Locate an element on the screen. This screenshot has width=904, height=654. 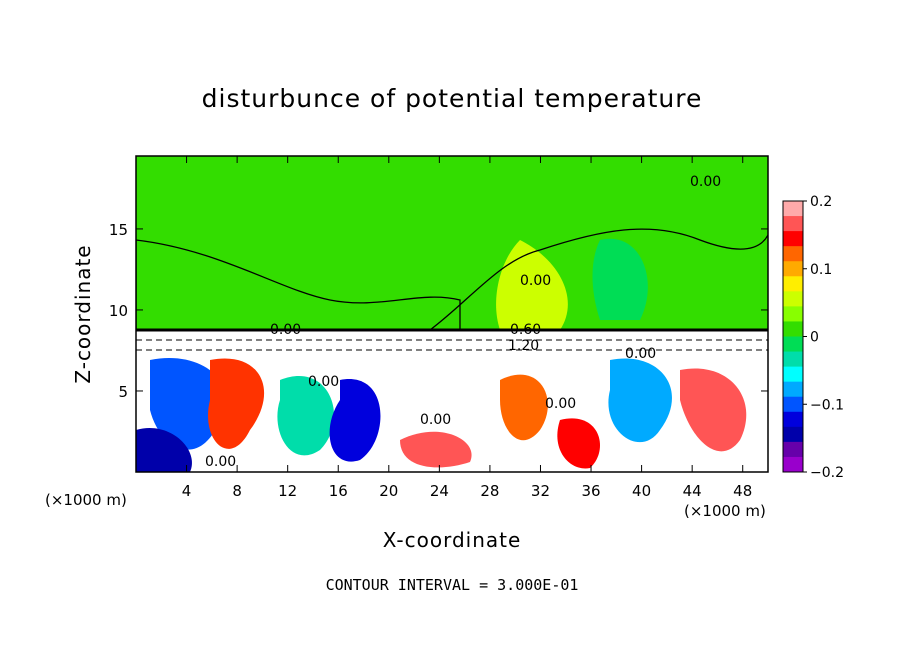
x-tick-label: 4 is located at coordinates (187, 491).